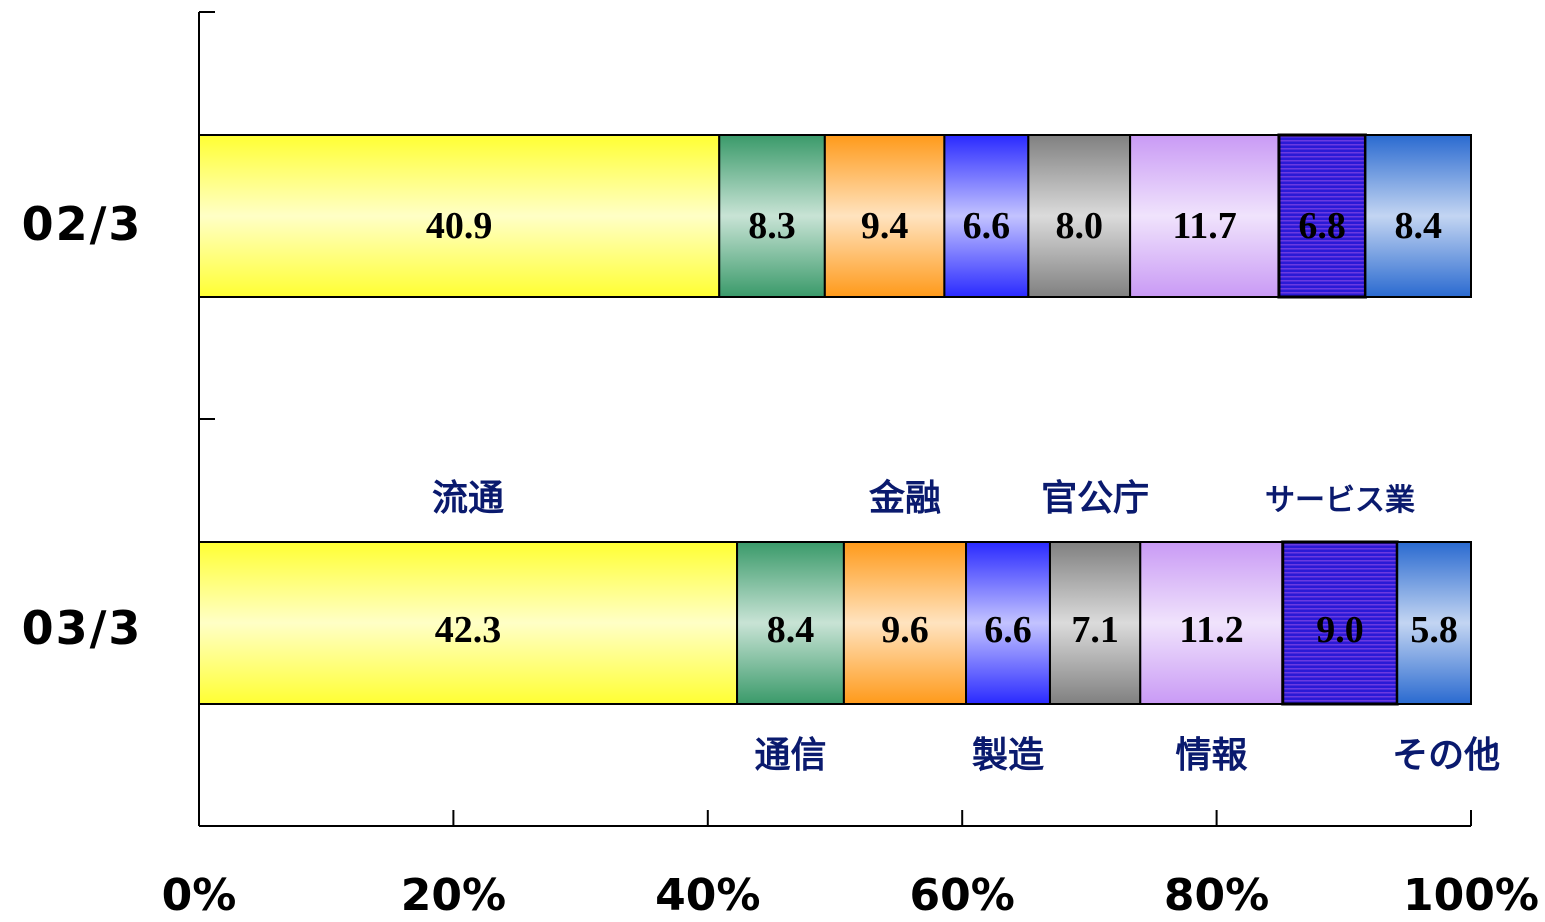 This screenshot has width=1545, height=922. I want to click on series-name-label: その他, so click(1446, 755).